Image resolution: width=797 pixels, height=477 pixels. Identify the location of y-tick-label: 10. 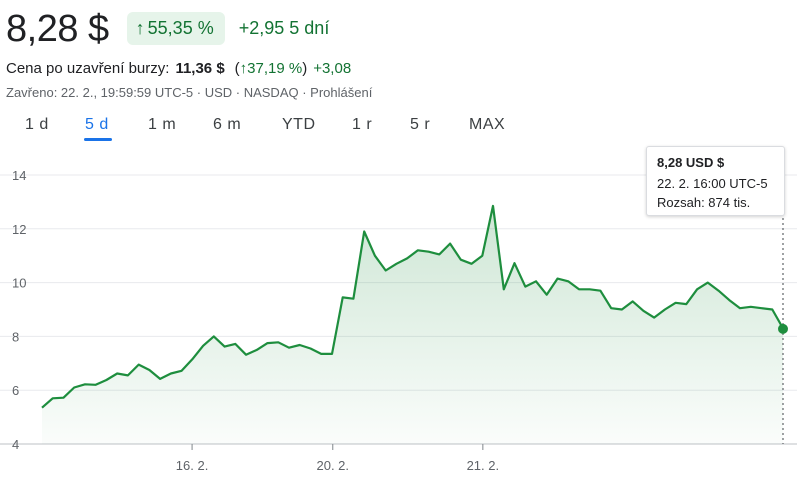
(19, 283).